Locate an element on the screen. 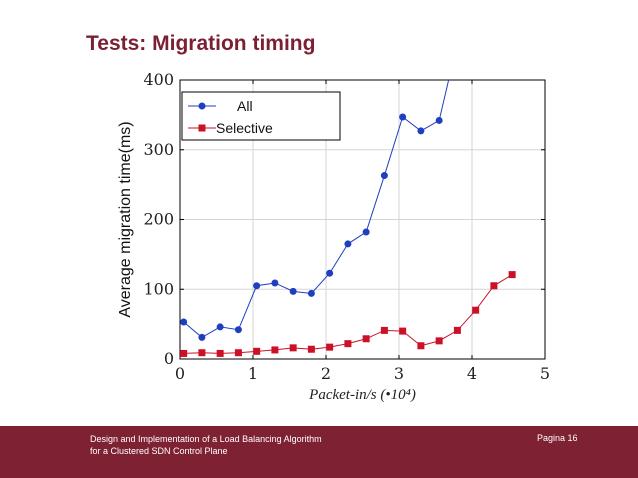 The width and height of the screenshot is (638, 478). x-tick-label: 3 is located at coordinates (399, 373).